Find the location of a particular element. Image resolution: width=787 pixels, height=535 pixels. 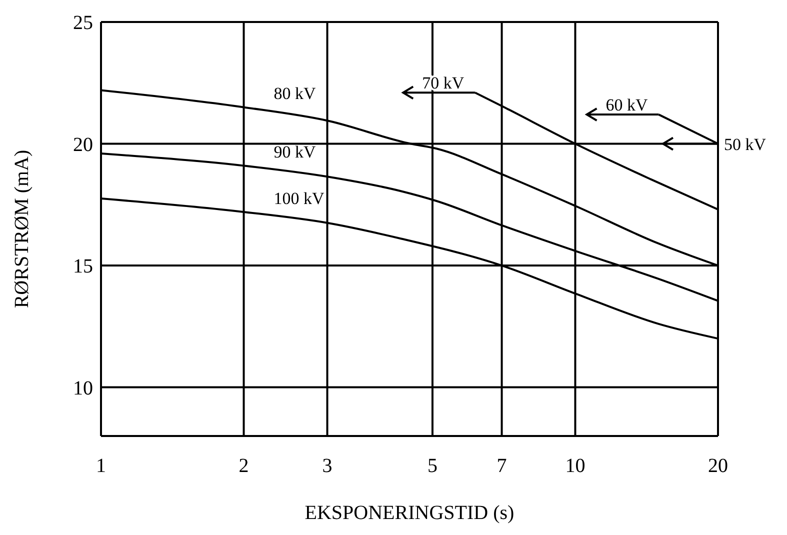

x-tick-label: 20 is located at coordinates (718, 466).